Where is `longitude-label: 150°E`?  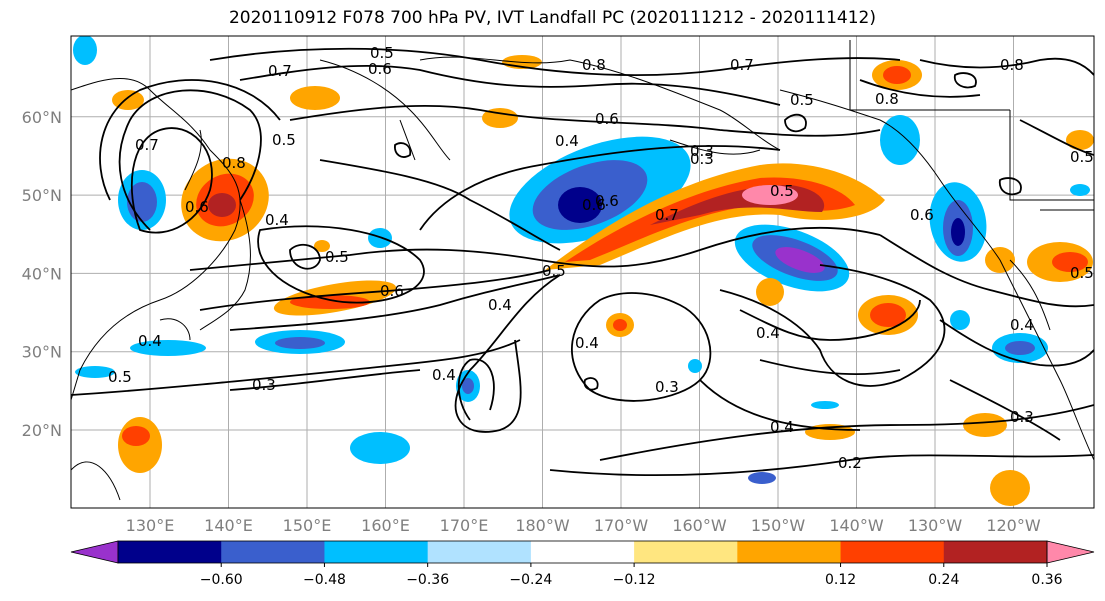 longitude-label: 150°E is located at coordinates (307, 525).